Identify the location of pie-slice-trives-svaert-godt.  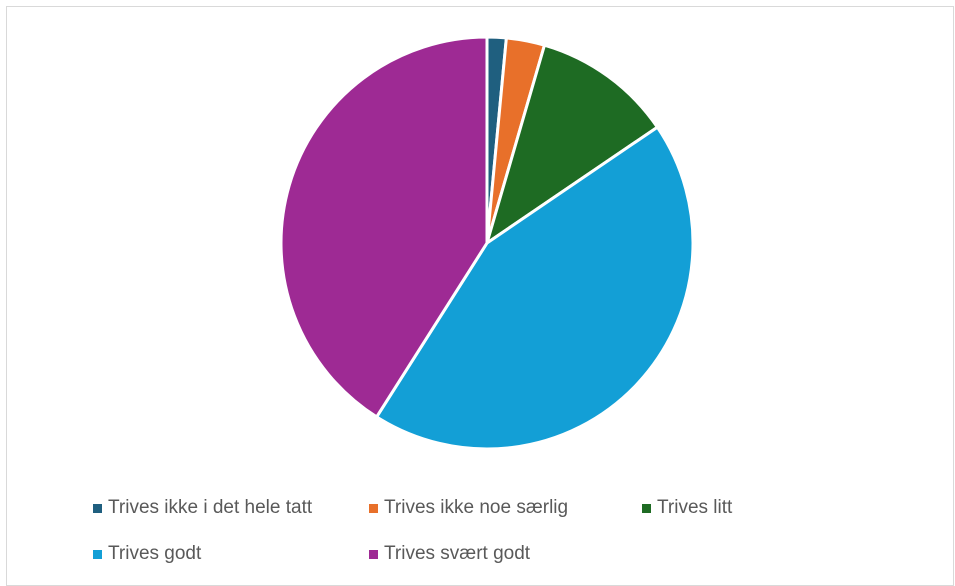
(384, 227).